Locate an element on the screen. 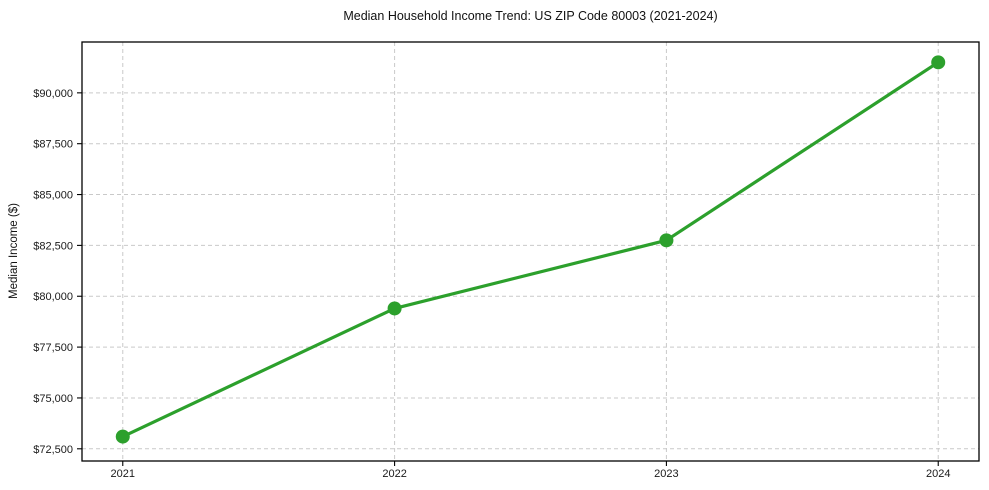  data-point-2021 is located at coordinates (122, 436).